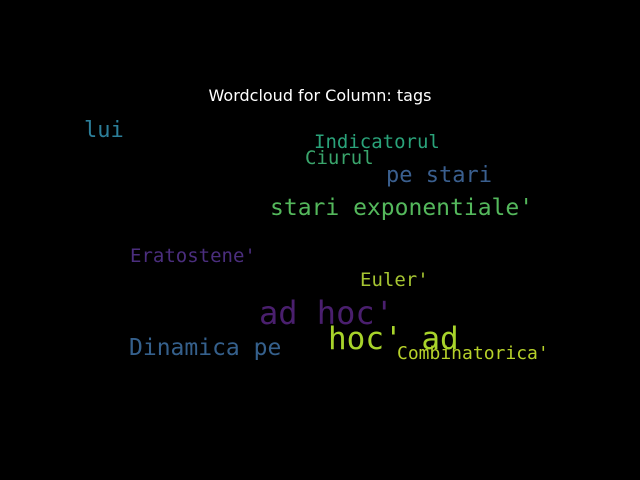  What do you see at coordinates (320, 95) in the screenshot?
I see `chart-title: Wordcloud for Column: tags` at bounding box center [320, 95].